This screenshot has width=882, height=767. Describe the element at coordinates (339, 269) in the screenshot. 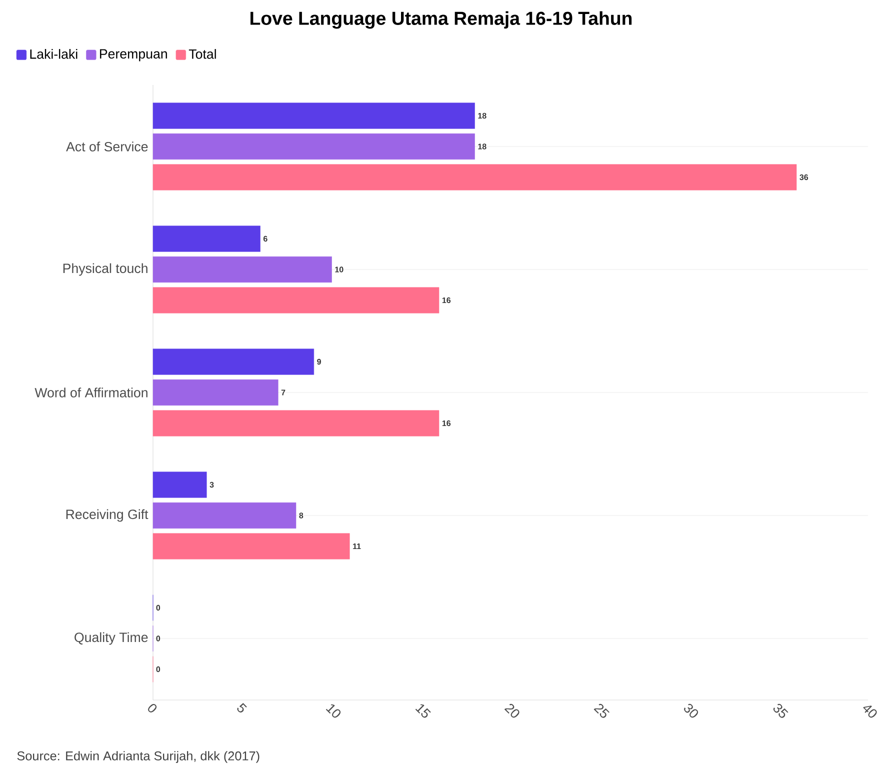

I see `data-label: 10` at that location.